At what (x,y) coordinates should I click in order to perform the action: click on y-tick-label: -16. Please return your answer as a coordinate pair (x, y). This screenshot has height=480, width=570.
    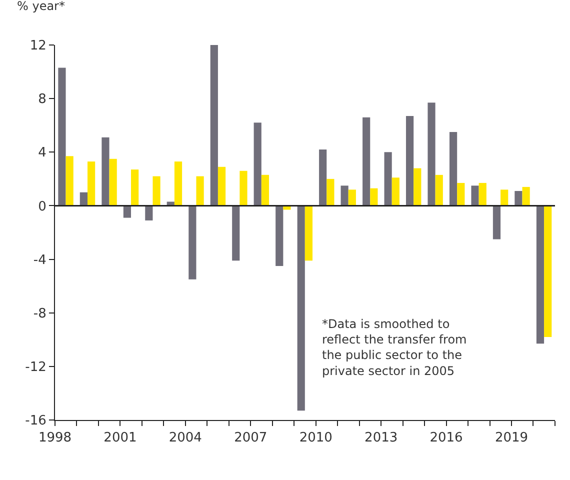
    Looking at the image, I should click on (35, 421).